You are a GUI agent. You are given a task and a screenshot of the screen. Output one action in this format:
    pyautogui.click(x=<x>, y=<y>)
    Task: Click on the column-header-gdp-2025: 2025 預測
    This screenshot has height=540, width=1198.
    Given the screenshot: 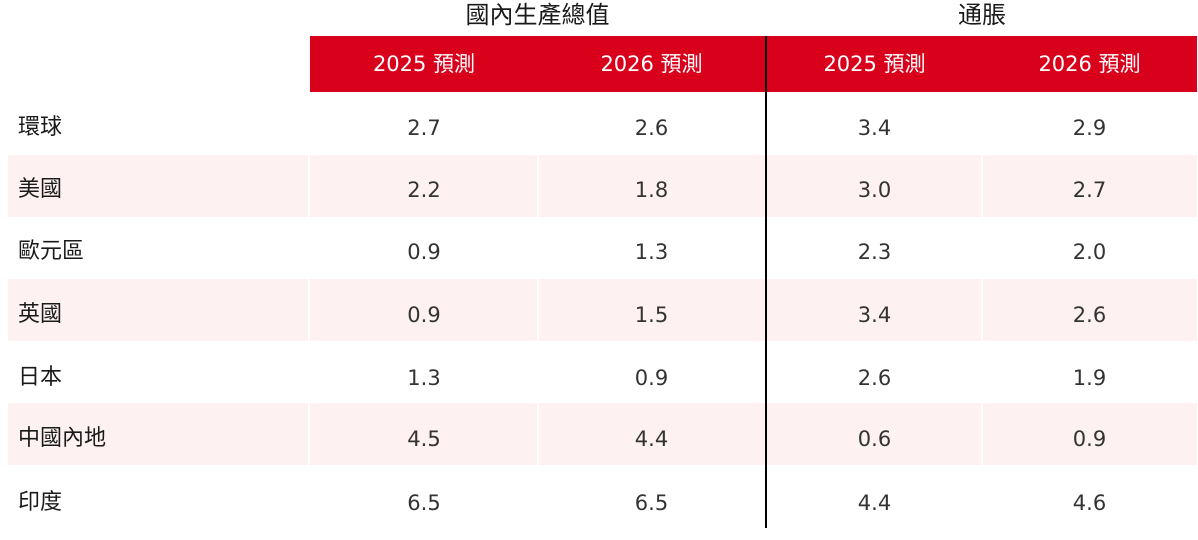 What is the action you would take?
    pyautogui.click(x=424, y=64)
    